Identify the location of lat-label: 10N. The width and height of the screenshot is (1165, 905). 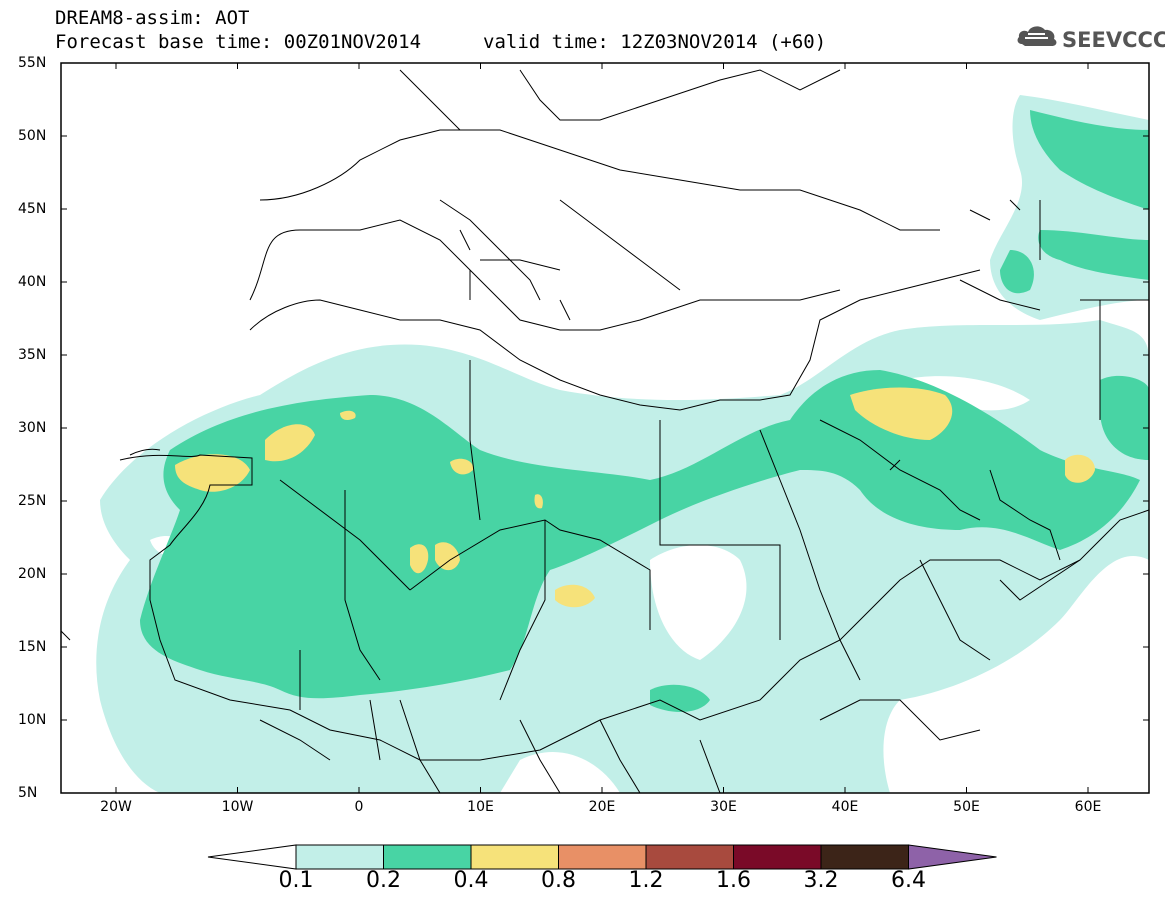
(32, 720).